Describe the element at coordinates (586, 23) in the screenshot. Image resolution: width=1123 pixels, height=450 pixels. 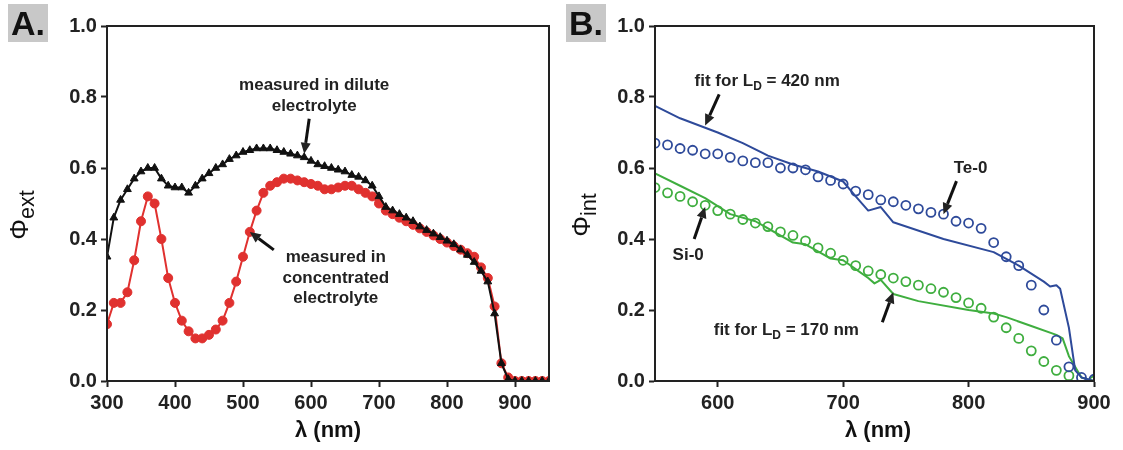
I see `chart-title: B.` at that location.